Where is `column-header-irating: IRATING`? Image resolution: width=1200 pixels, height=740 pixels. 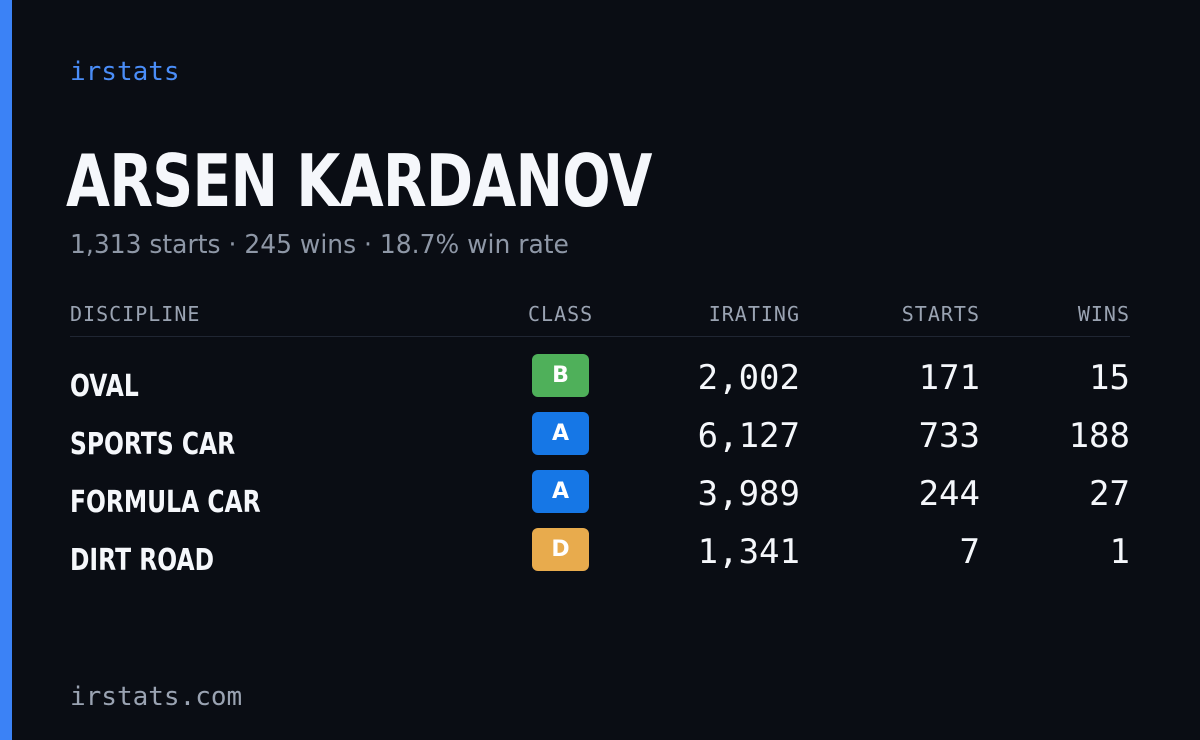
column-header-irating: IRATING is located at coordinates (754, 314).